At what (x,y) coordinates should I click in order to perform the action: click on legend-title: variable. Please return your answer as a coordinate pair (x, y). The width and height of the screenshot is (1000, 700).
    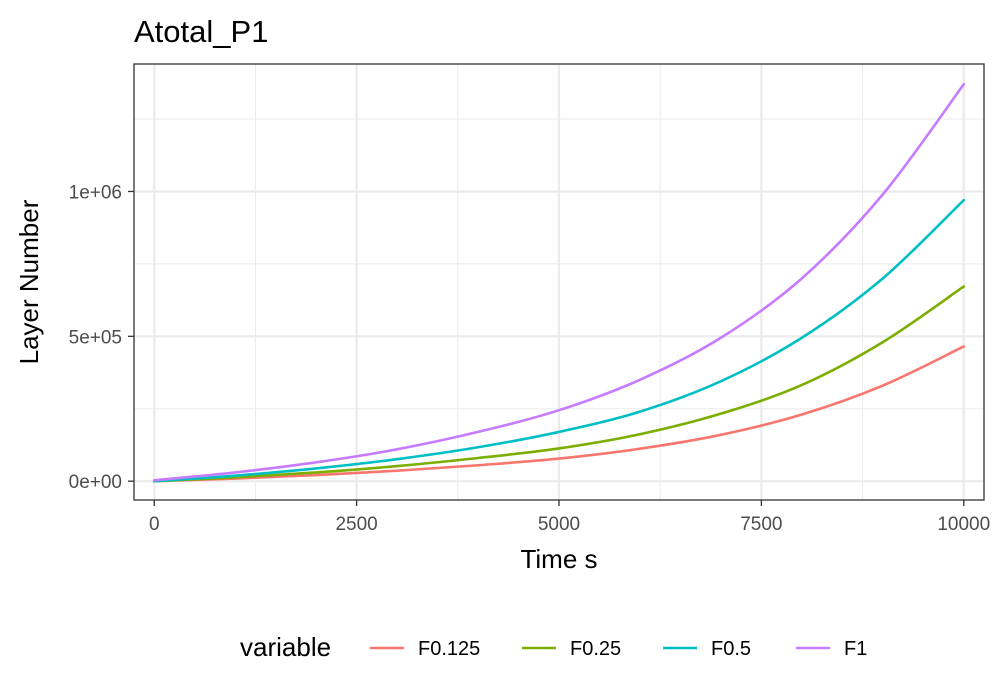
    Looking at the image, I should click on (285, 647).